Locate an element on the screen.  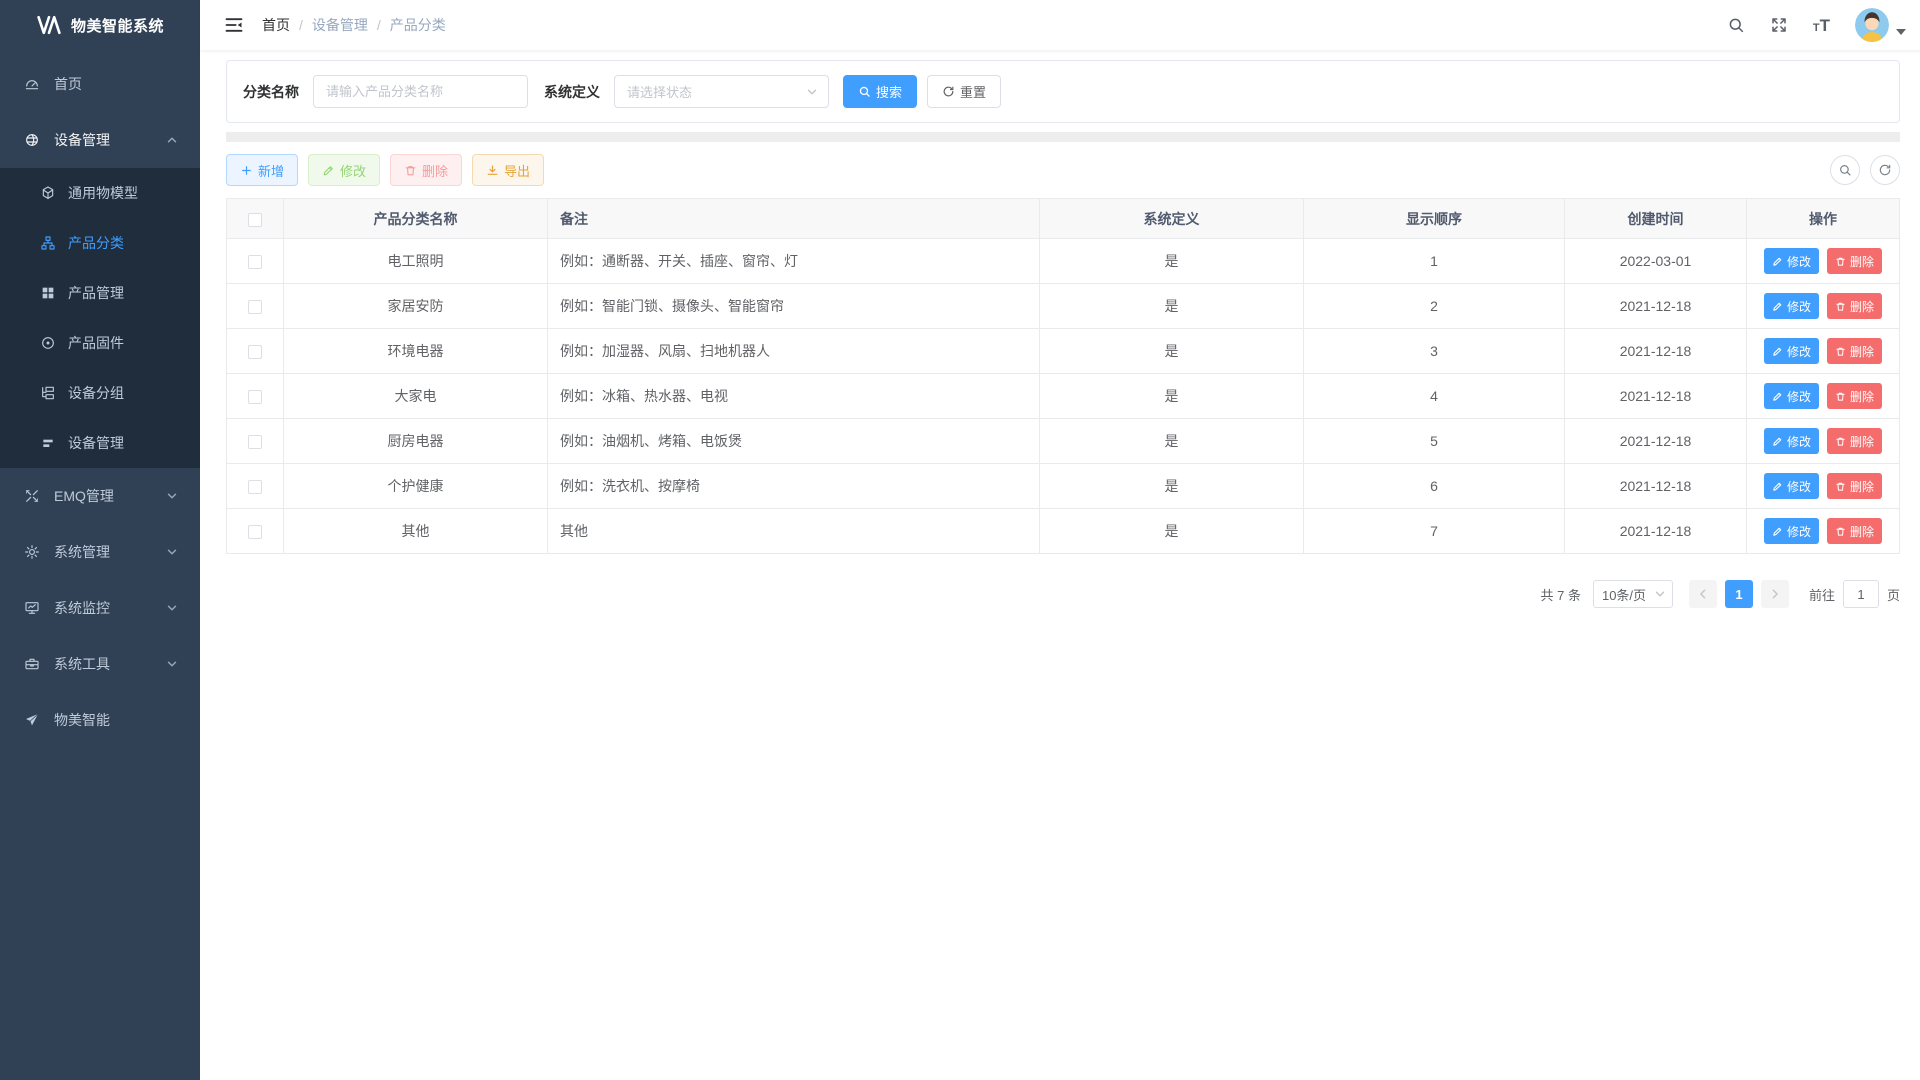
sidebar-toggle-icon is located at coordinates (234, 25).